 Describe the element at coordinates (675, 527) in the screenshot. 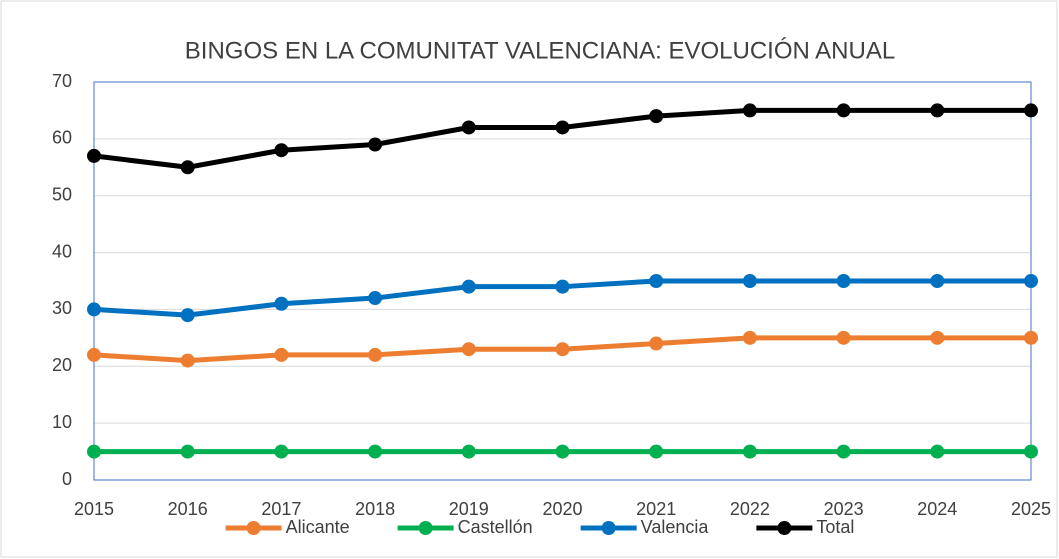

I see `legend-label: Valencia` at that location.